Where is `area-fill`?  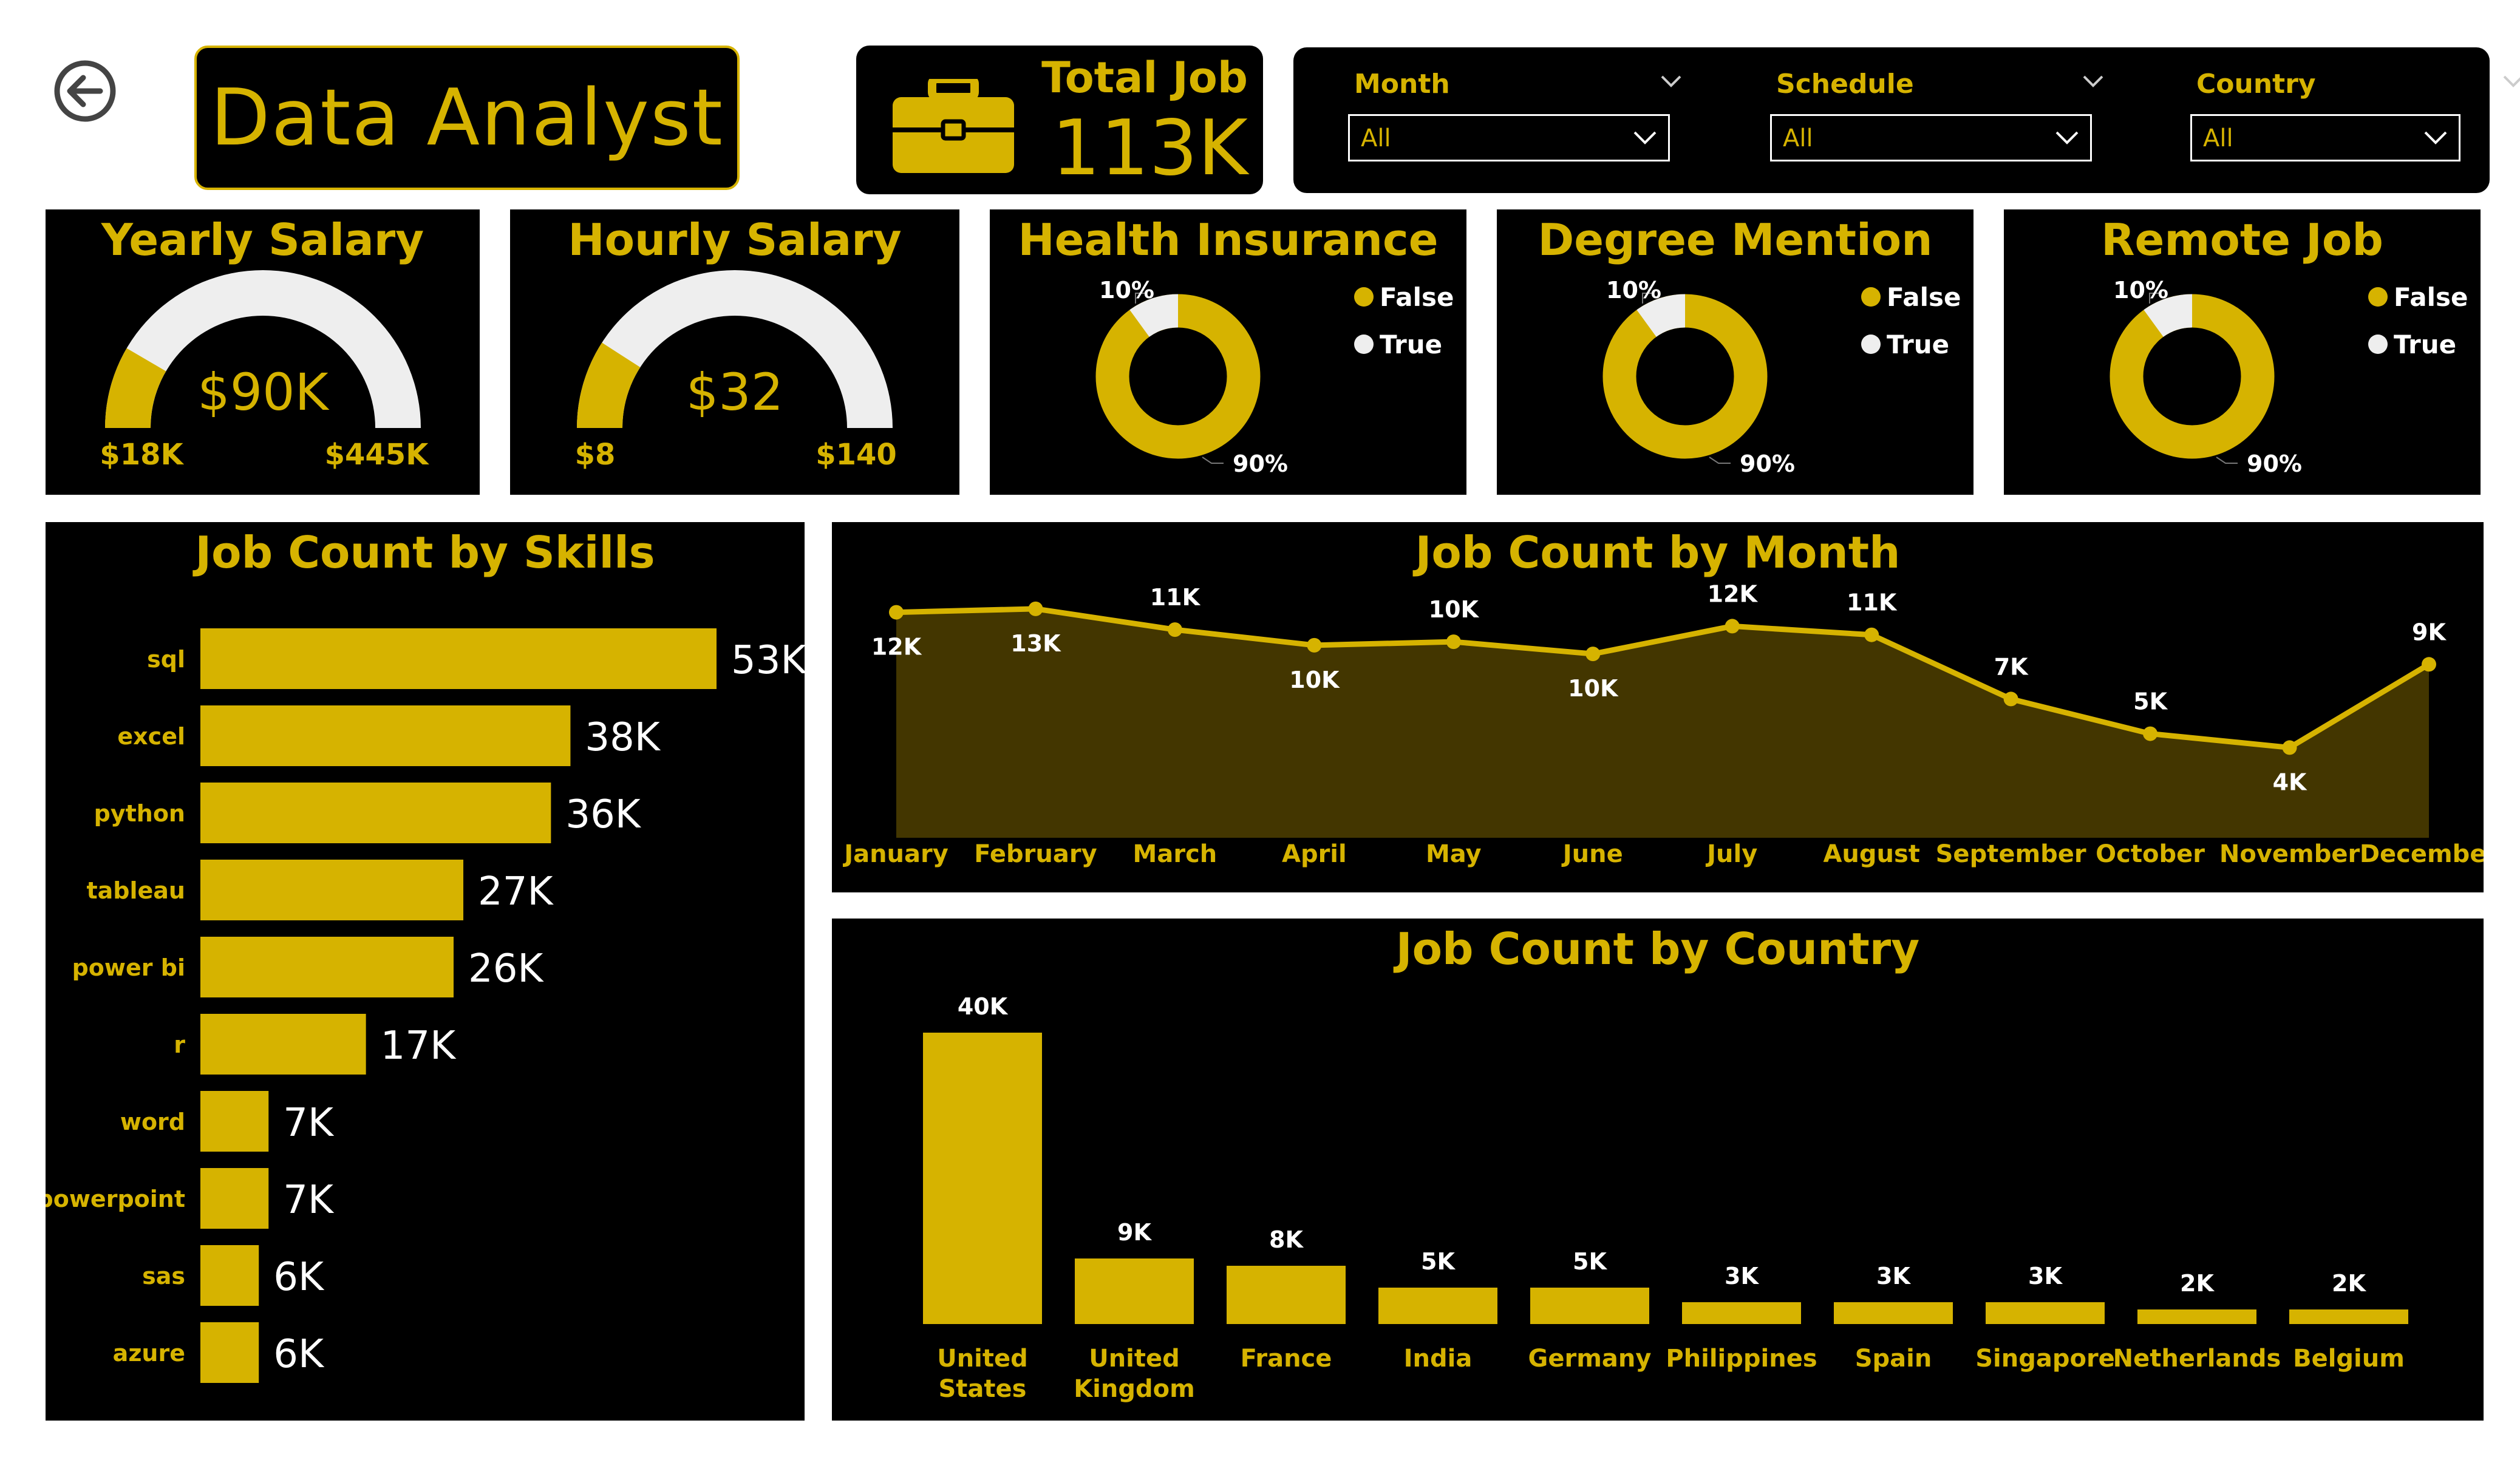 area-fill is located at coordinates (1662, 723).